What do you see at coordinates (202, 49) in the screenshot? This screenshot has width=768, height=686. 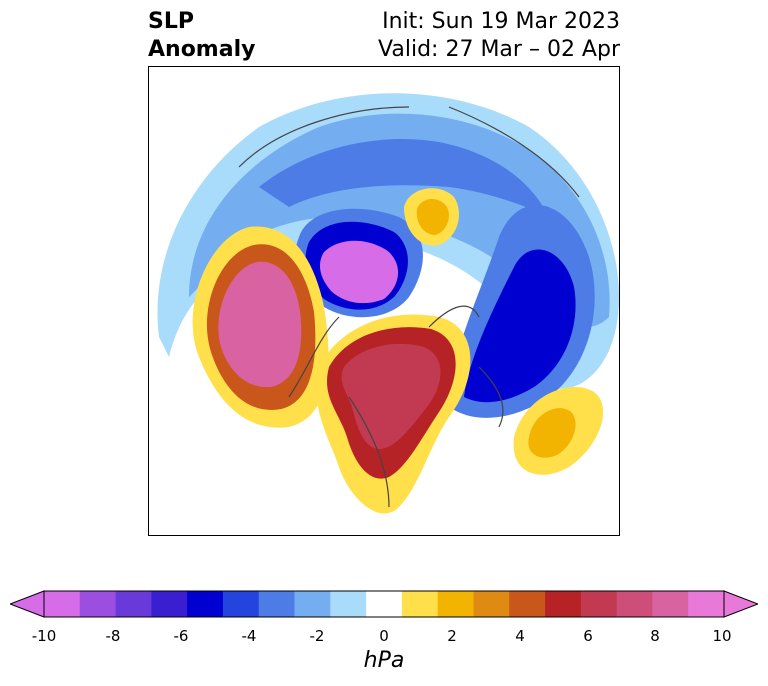 I see `title-line-2: Anomaly` at bounding box center [202, 49].